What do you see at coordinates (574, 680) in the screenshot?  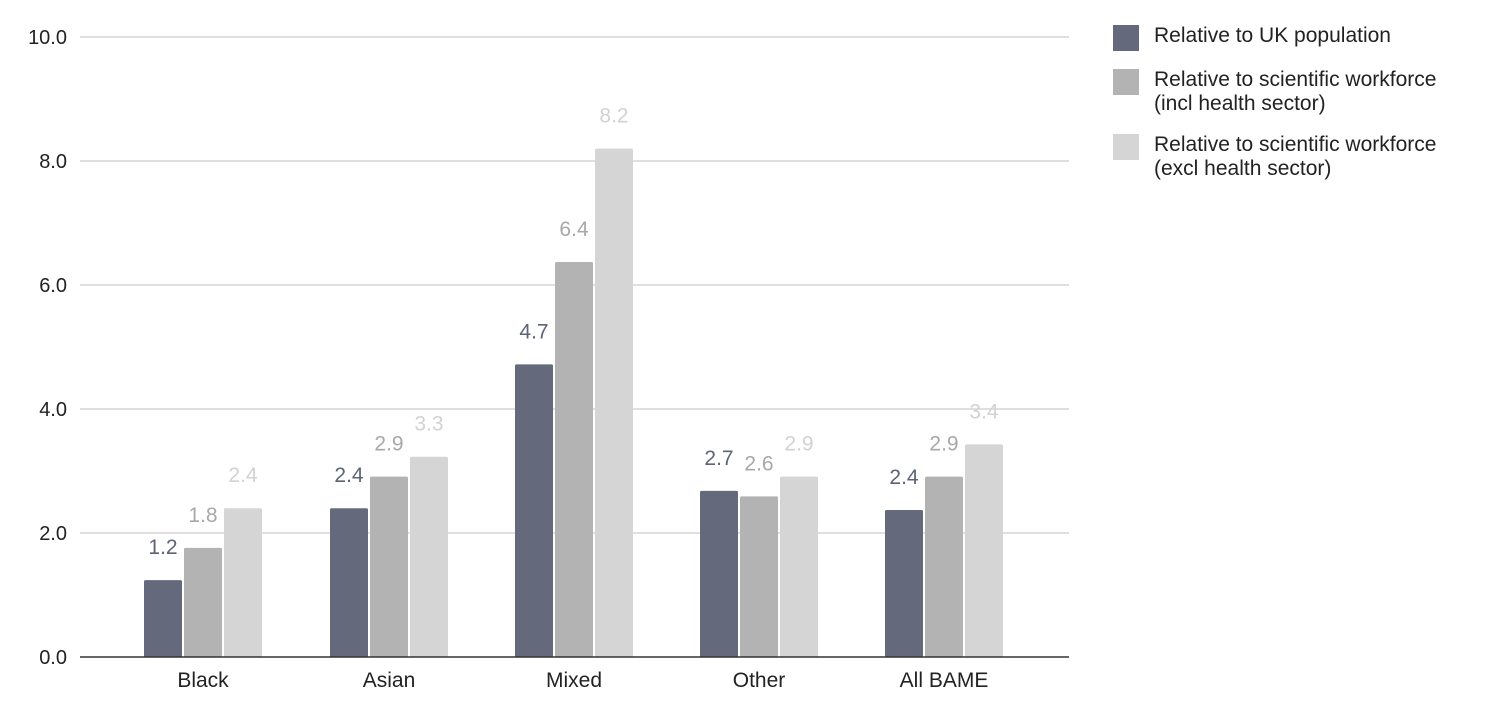 I see `x-category-label: Mixed` at bounding box center [574, 680].